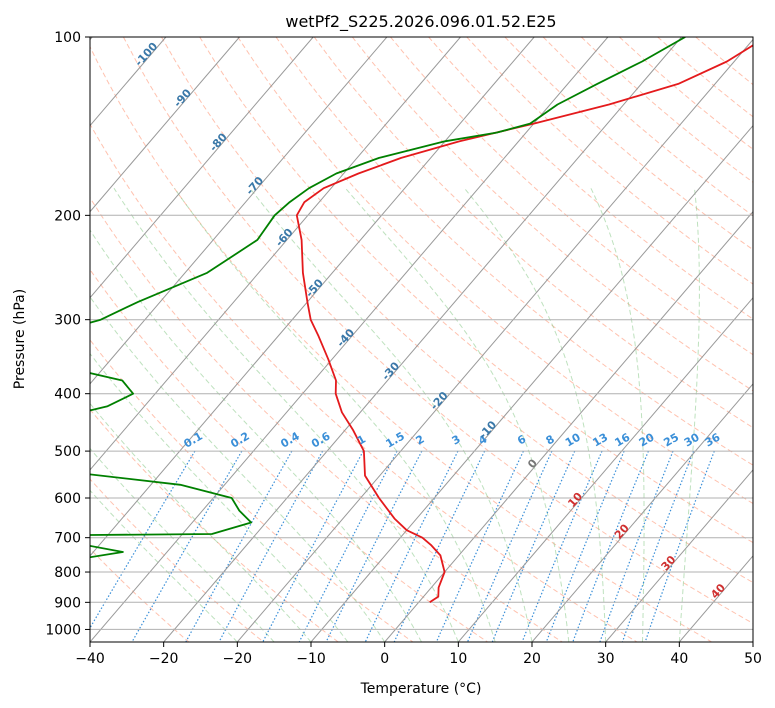 The height and width of the screenshot is (708, 775). Describe the element at coordinates (67, 603) in the screenshot. I see `y-tick-label: 900` at that location.